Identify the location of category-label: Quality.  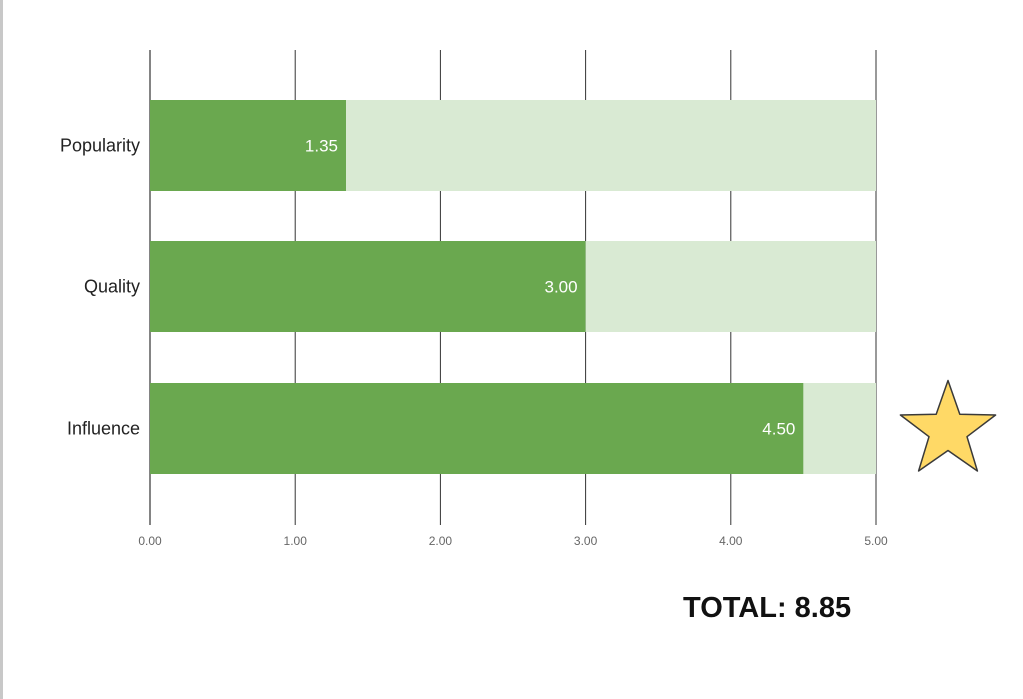
(112, 287).